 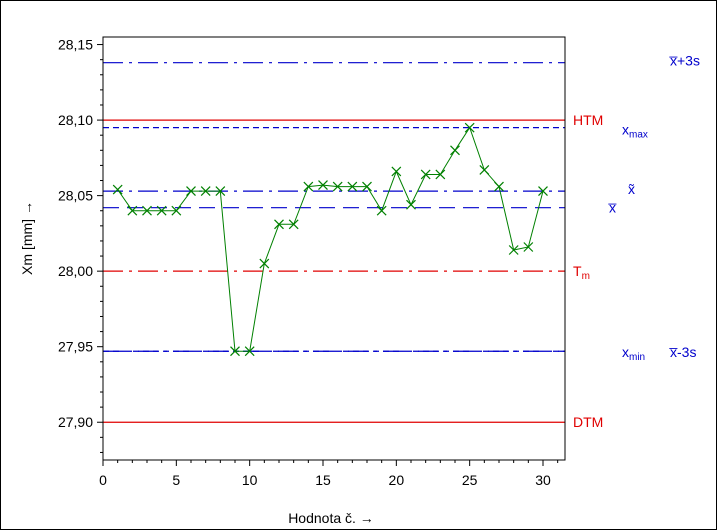 I want to click on y-tick-label: 27,90, so click(x=75, y=422).